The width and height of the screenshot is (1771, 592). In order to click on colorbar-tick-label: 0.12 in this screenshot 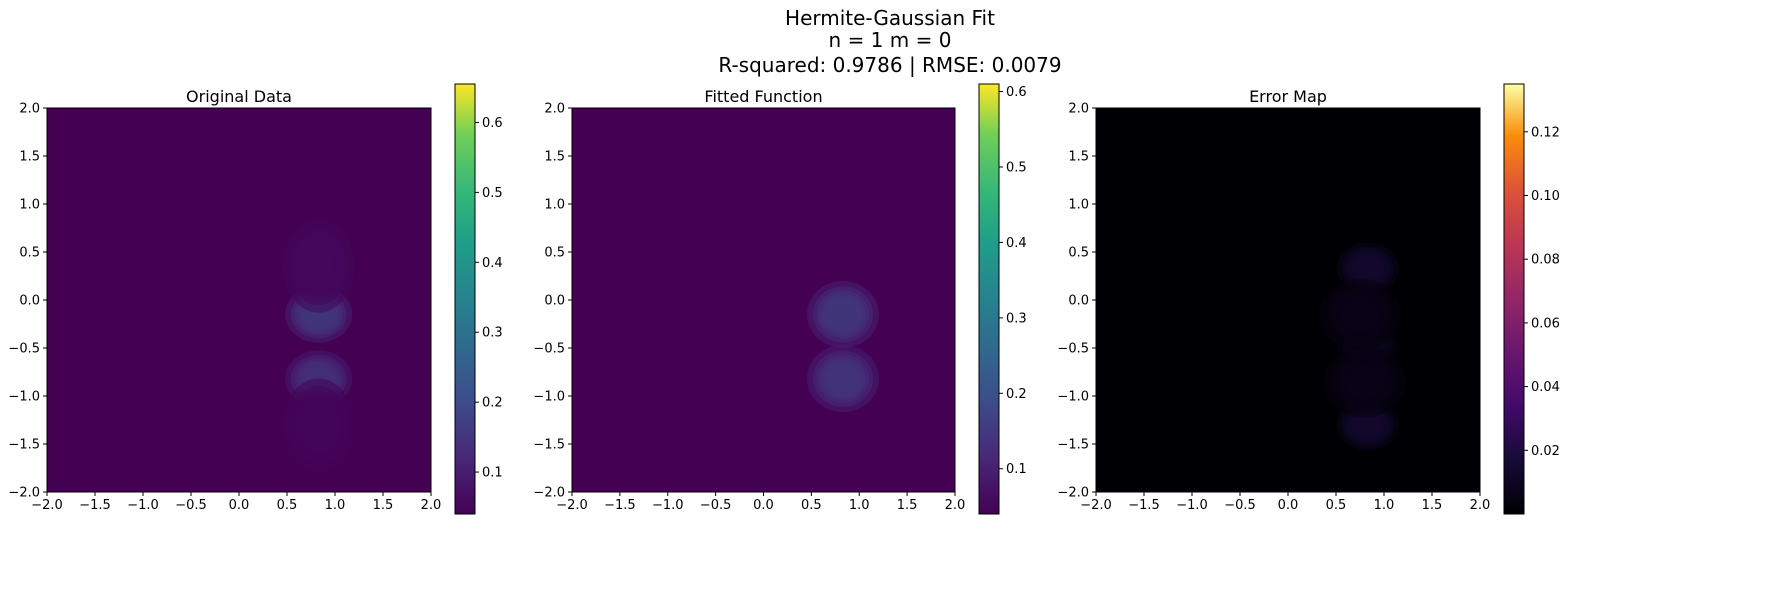, I will do `click(1545, 132)`.